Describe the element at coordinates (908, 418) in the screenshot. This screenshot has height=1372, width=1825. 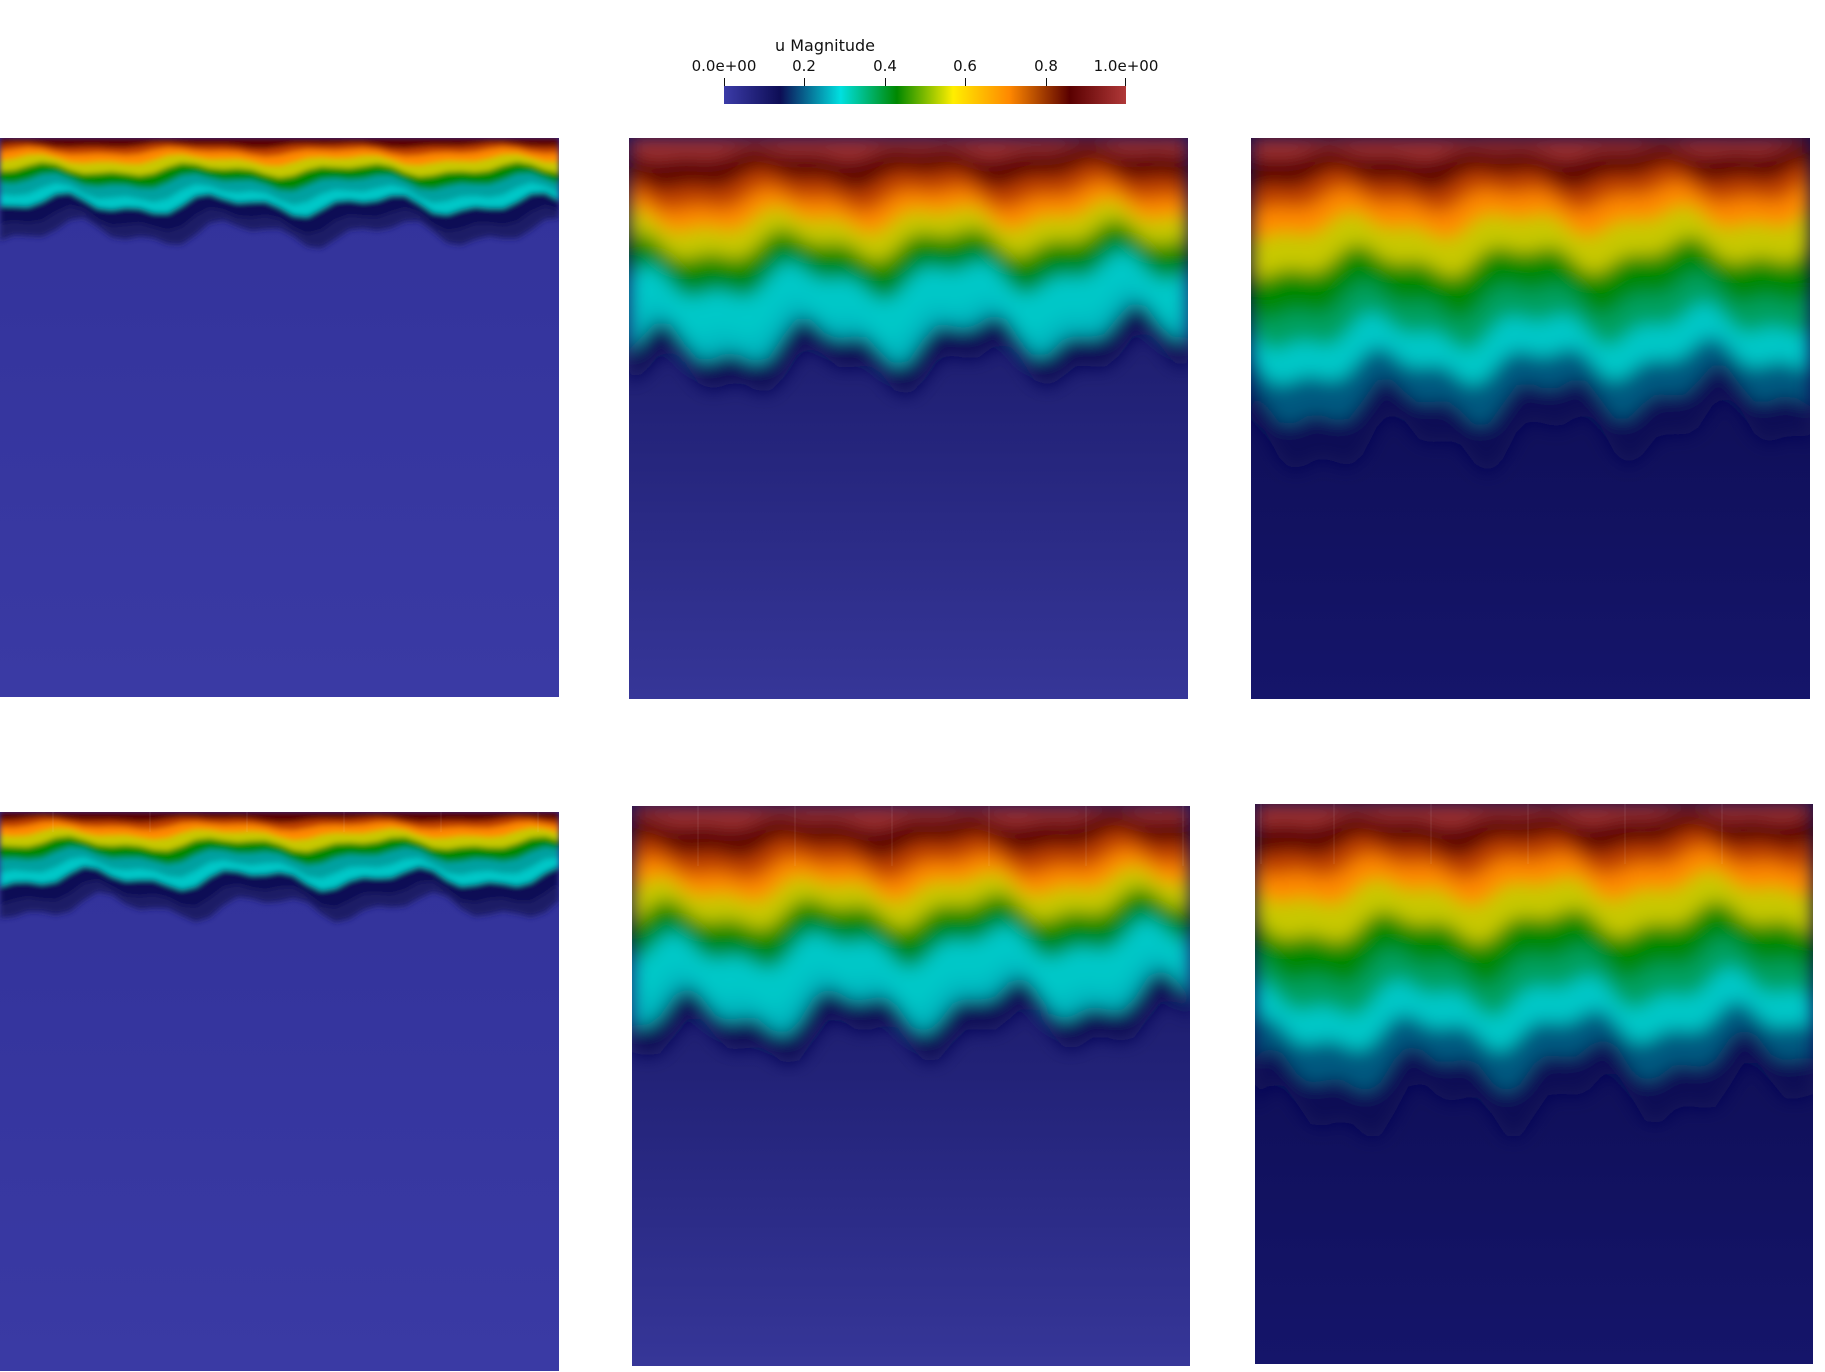
I see `field-panel-r1c2` at that location.